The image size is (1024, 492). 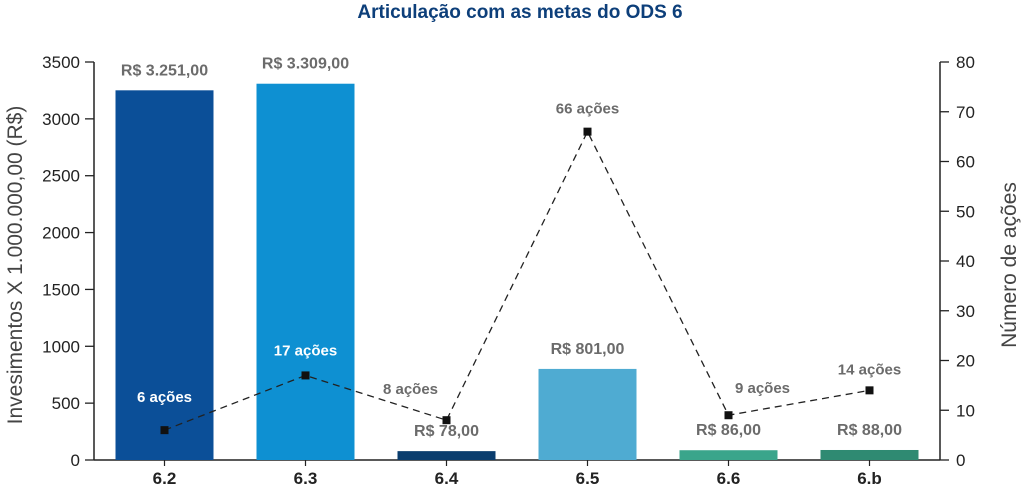 What do you see at coordinates (15, 265) in the screenshot?
I see `y-axis-label: Invesimentos X 1.000.000,00 (R$)` at bounding box center [15, 265].